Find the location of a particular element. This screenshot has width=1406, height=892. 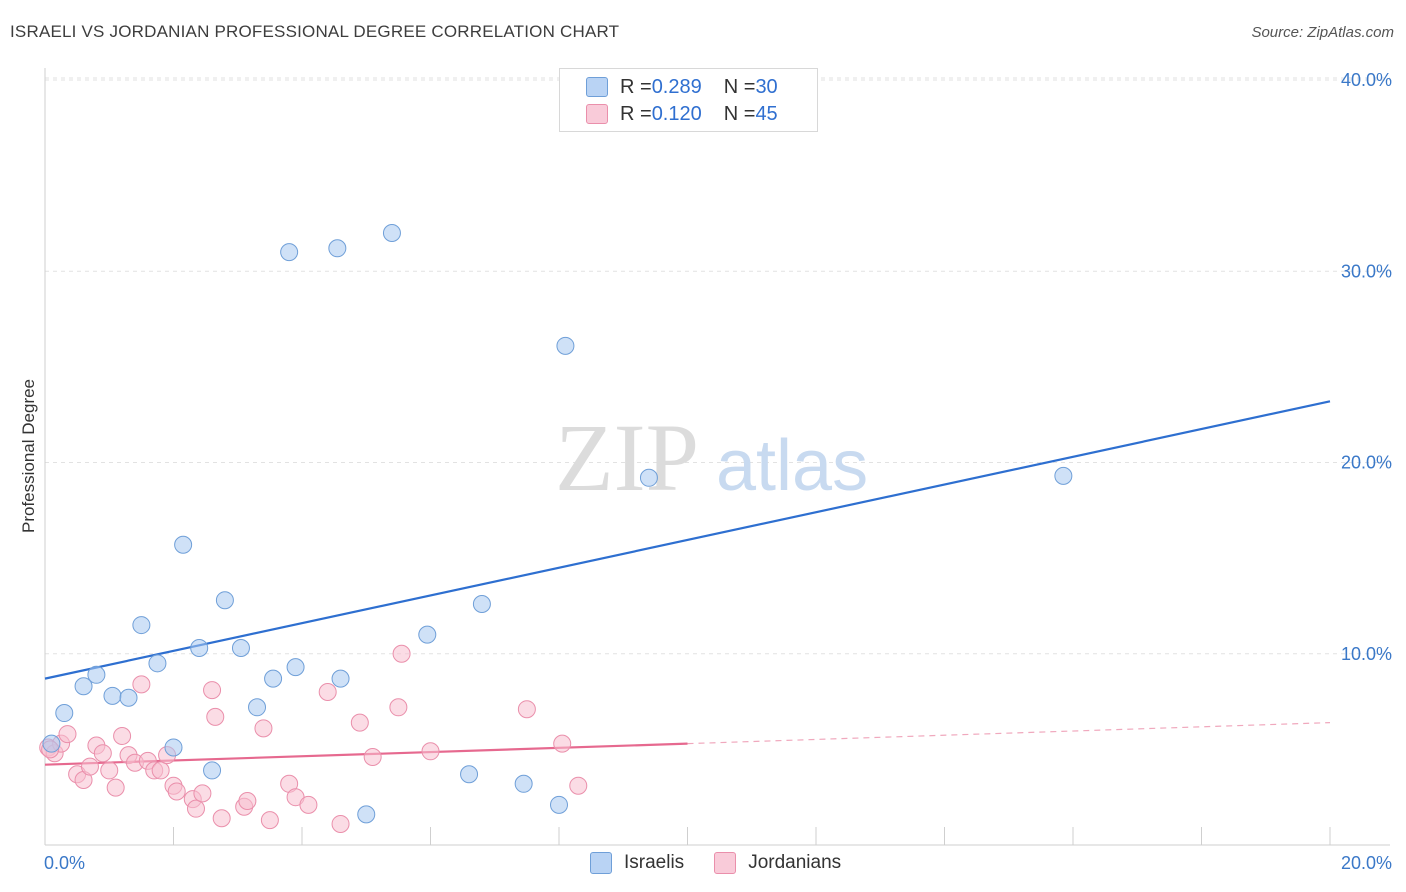

legend-row-israelis: R = 0.289 N = 30 is located at coordinates (682, 87).